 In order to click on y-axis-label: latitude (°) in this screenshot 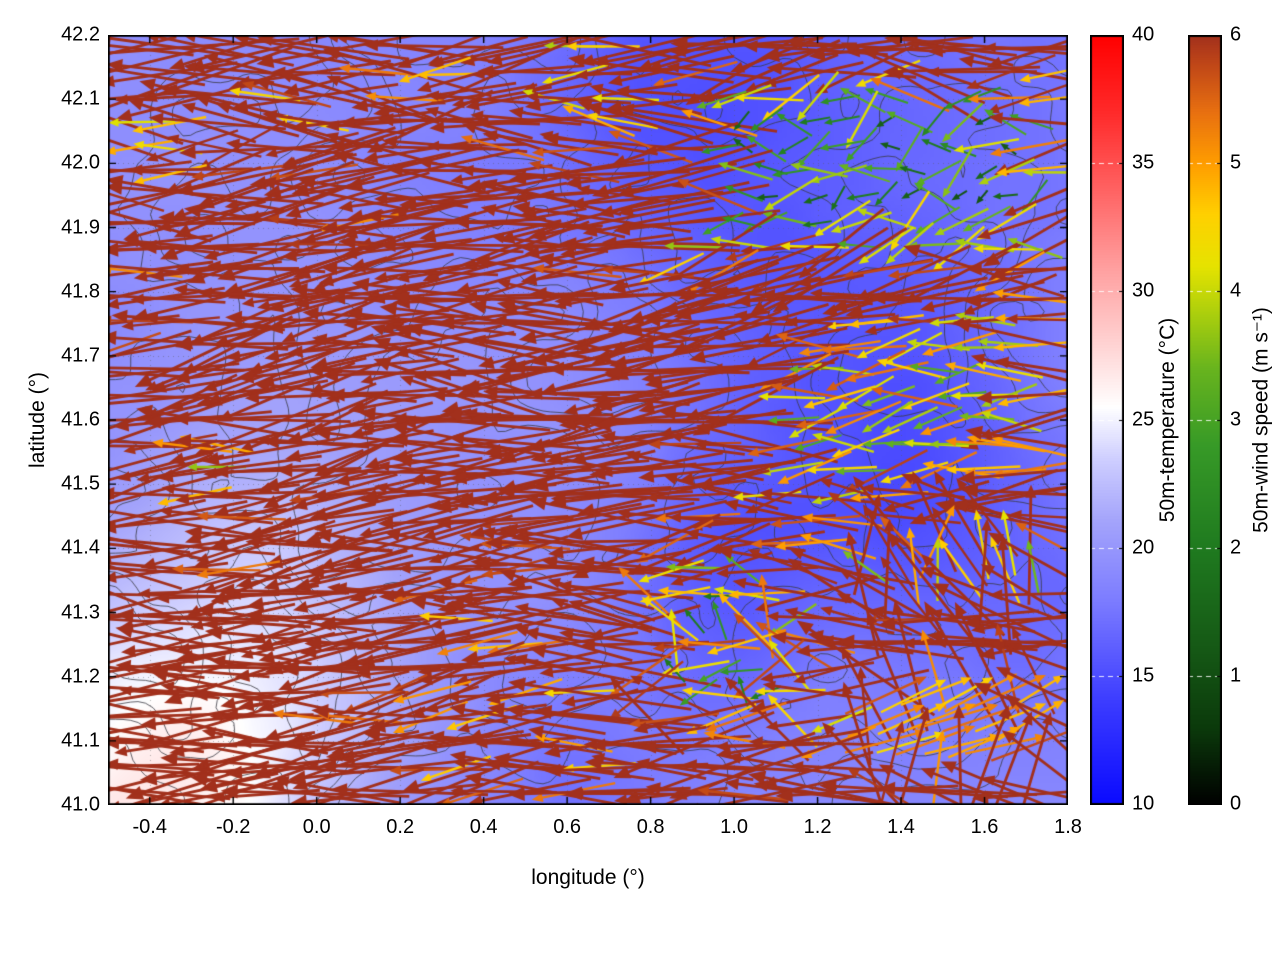, I will do `click(37, 420)`.